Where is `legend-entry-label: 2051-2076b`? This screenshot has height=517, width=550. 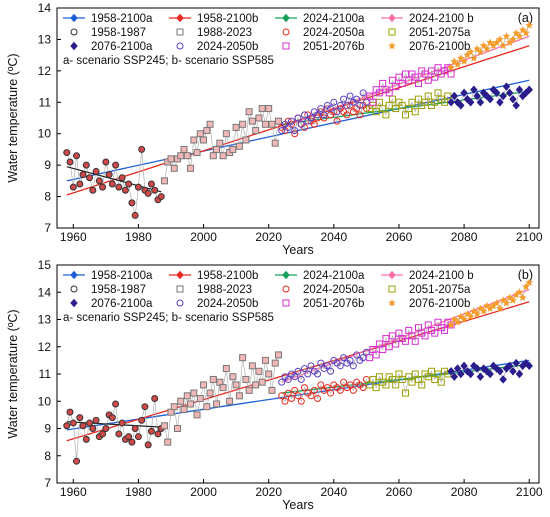
legend-entry-label: 2051-2076b is located at coordinates (333, 47).